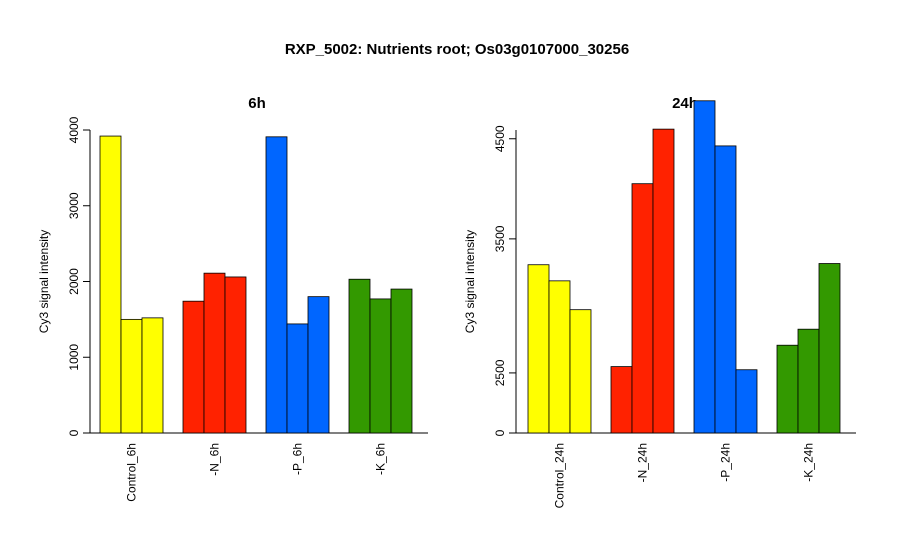  What do you see at coordinates (685, 103) in the screenshot?
I see `panel-title: 24h` at bounding box center [685, 103].